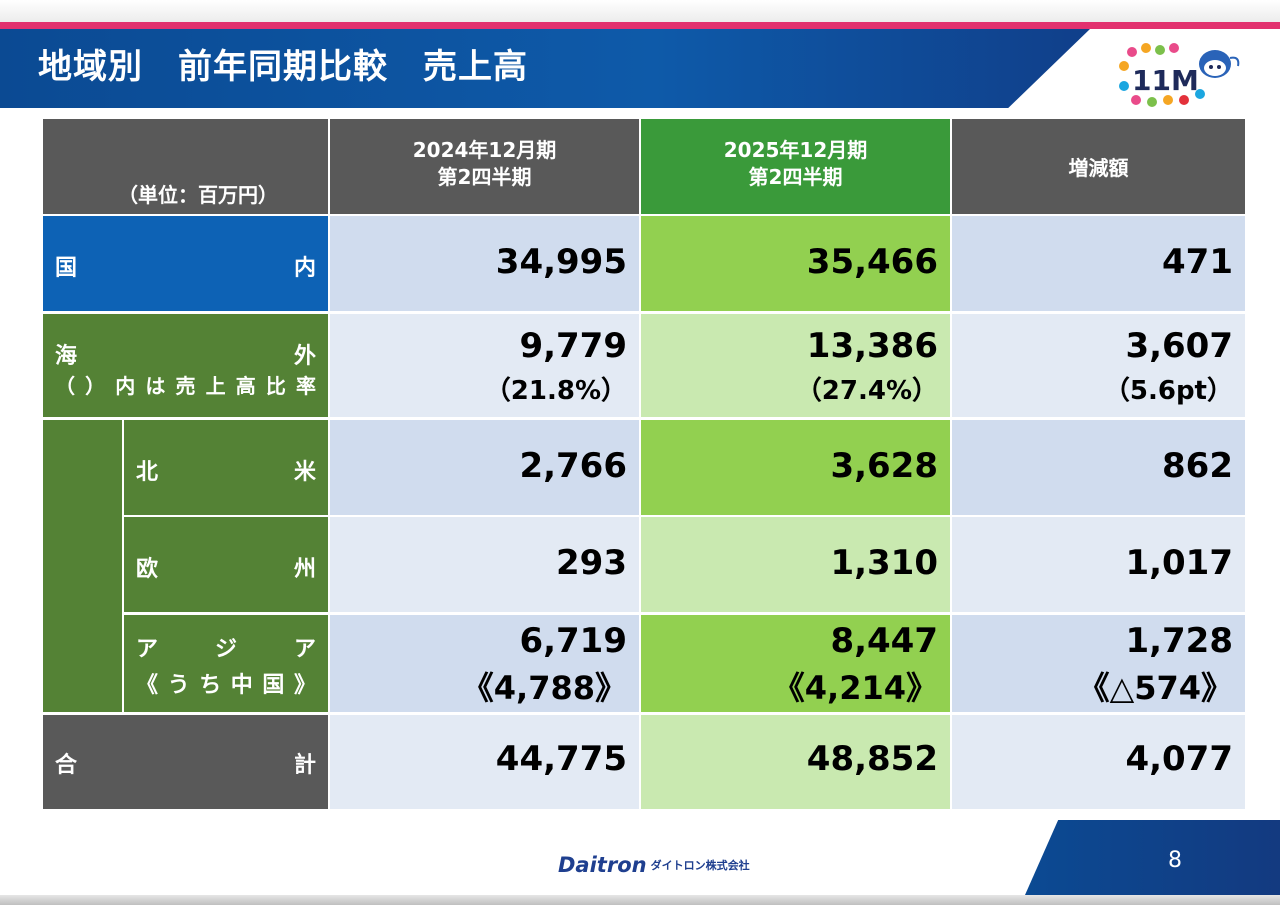 This screenshot has width=1280, height=905. Describe the element at coordinates (872, 346) in the screenshot. I see `overseas-curr-value: 13,386` at that location.